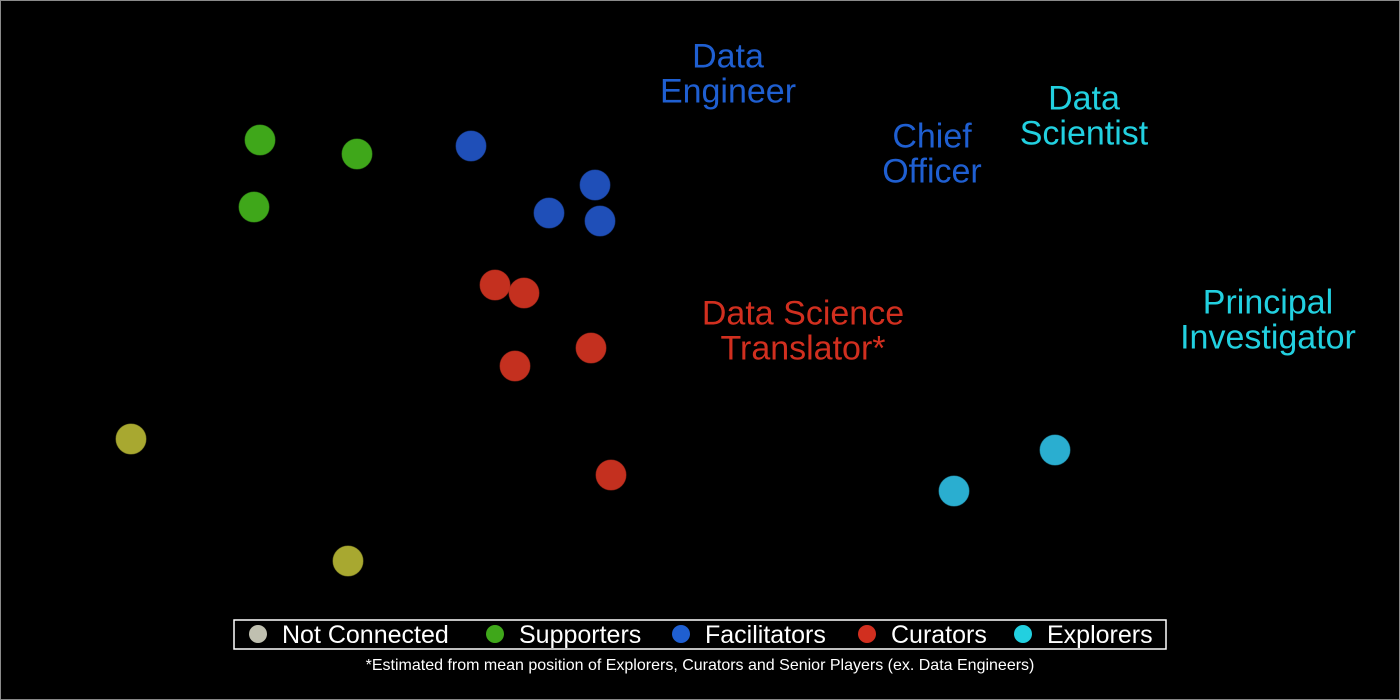 This screenshot has height=700, width=1400. Describe the element at coordinates (1023, 634) in the screenshot. I see `legend-marker-explorers` at that location.